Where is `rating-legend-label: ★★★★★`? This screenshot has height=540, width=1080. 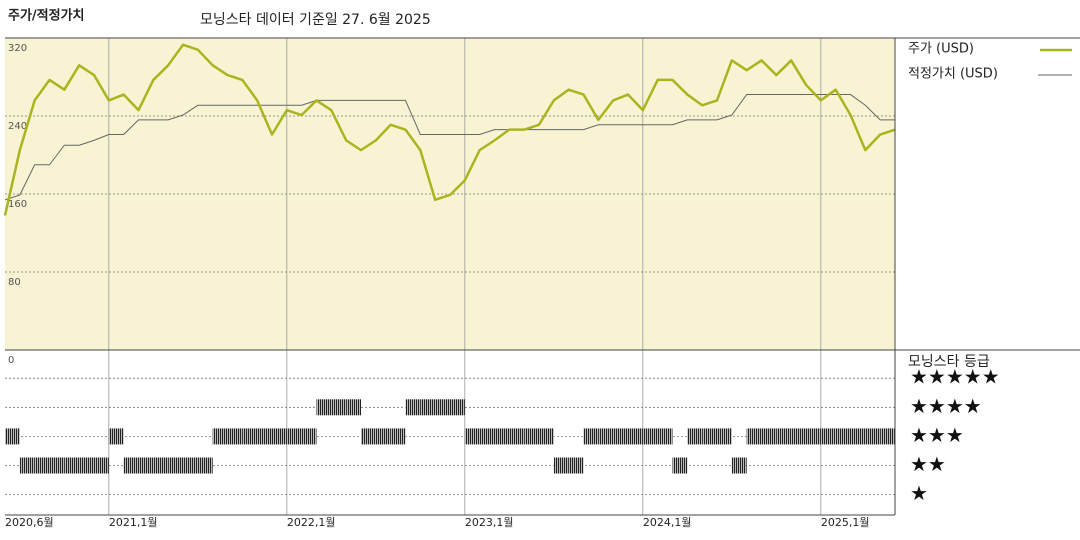 rating-legend-label: ★★★★★ is located at coordinates (955, 377).